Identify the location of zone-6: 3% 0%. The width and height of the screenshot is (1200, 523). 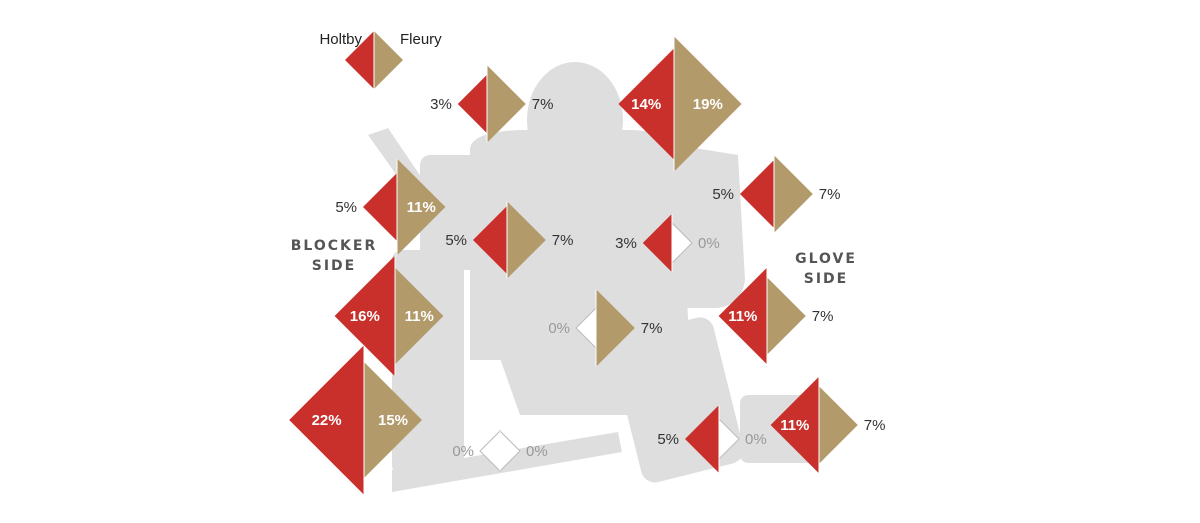
(667, 243).